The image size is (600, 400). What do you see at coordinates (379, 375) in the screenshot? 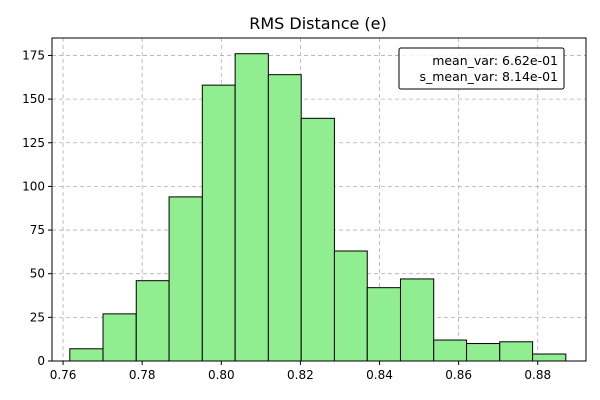
I see `x-tick-label: 0.84` at bounding box center [379, 375].